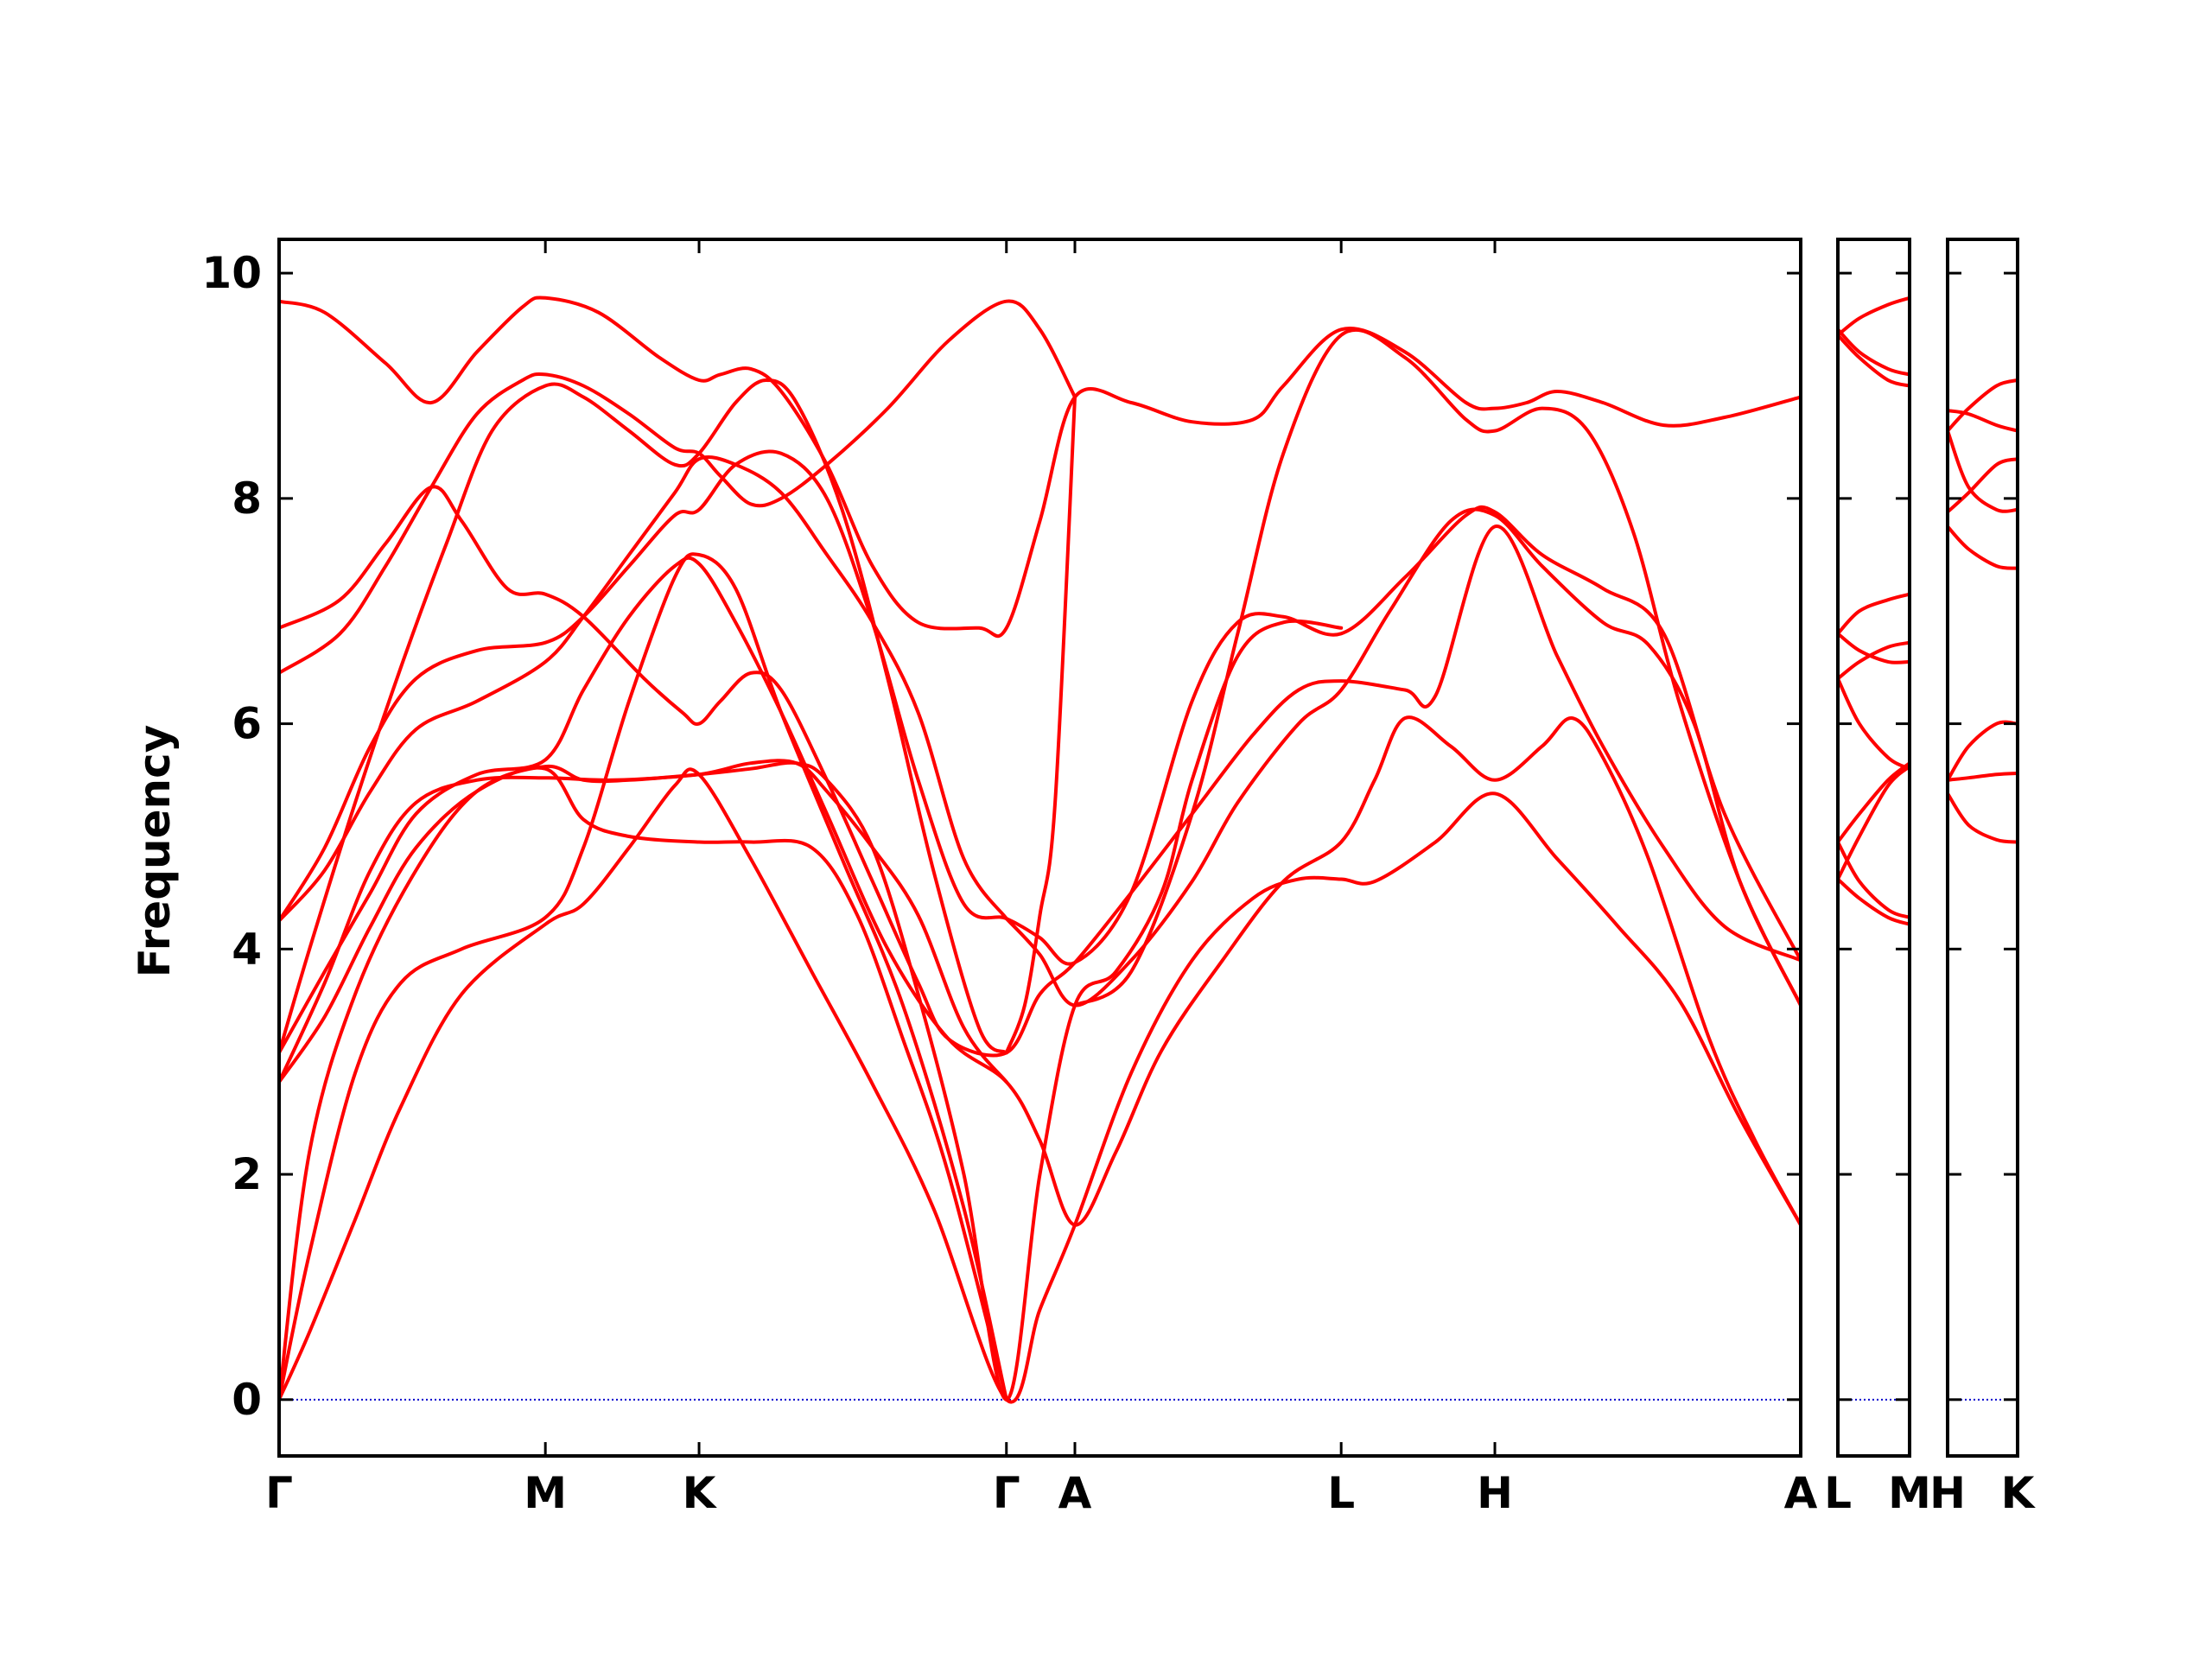 Image resolution: width=2212 pixels, height=1659 pixels. What do you see at coordinates (232, 273) in the screenshot?
I see `y-tick-label: 10` at bounding box center [232, 273].